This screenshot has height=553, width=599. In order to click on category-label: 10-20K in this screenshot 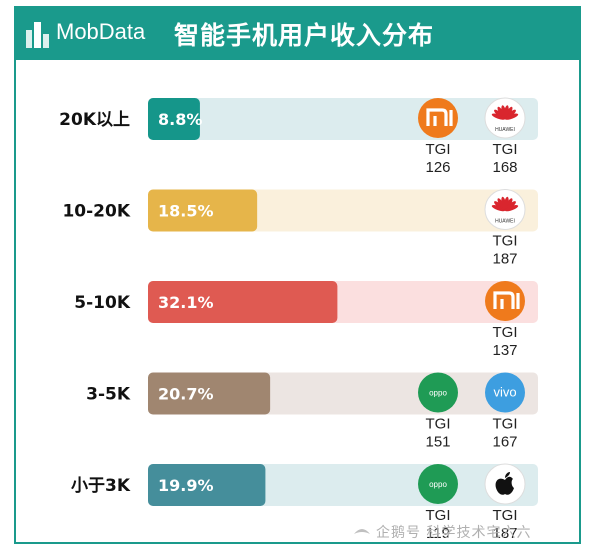, I will do `click(96, 212)`.